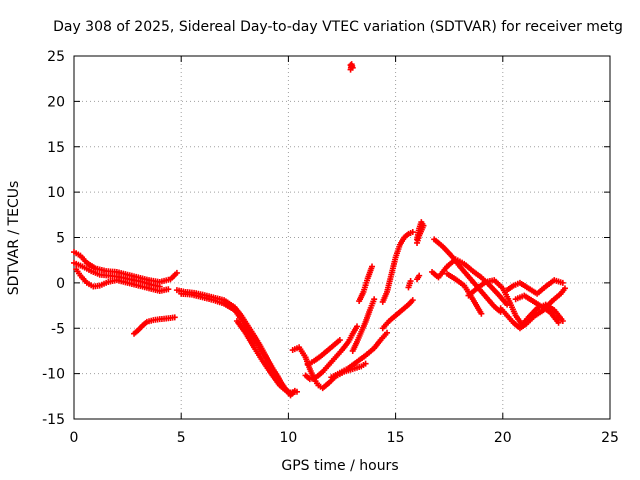  What do you see at coordinates (53, 375) in the screenshot?
I see `y-tick-label: -10` at bounding box center [53, 375].